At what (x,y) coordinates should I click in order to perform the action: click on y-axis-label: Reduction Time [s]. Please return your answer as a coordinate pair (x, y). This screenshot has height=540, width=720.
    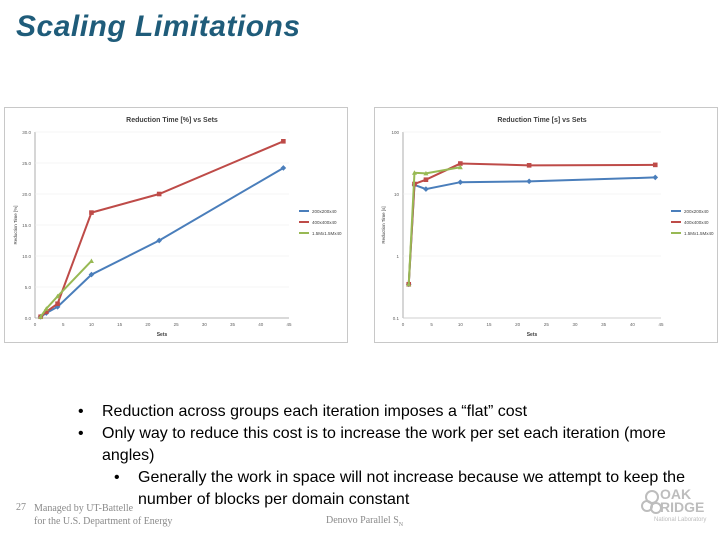
    Looking at the image, I should click on (383, 224).